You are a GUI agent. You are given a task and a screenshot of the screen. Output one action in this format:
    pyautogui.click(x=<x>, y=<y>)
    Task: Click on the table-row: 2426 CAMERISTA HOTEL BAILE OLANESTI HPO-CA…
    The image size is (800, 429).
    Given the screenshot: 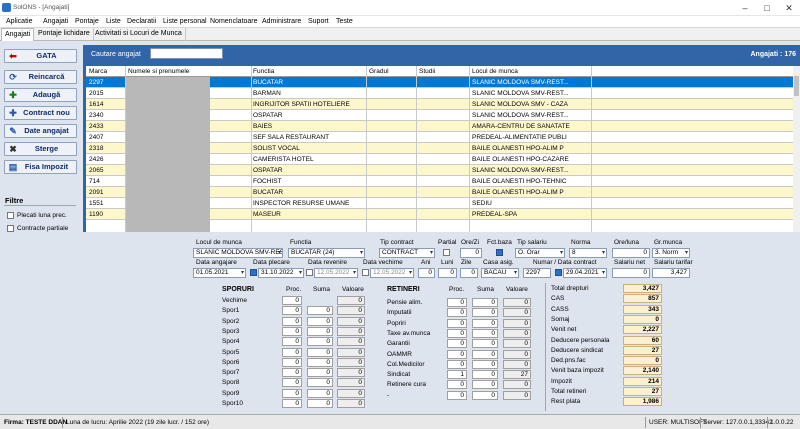 What is the action you would take?
    pyautogui.click(x=439, y=159)
    